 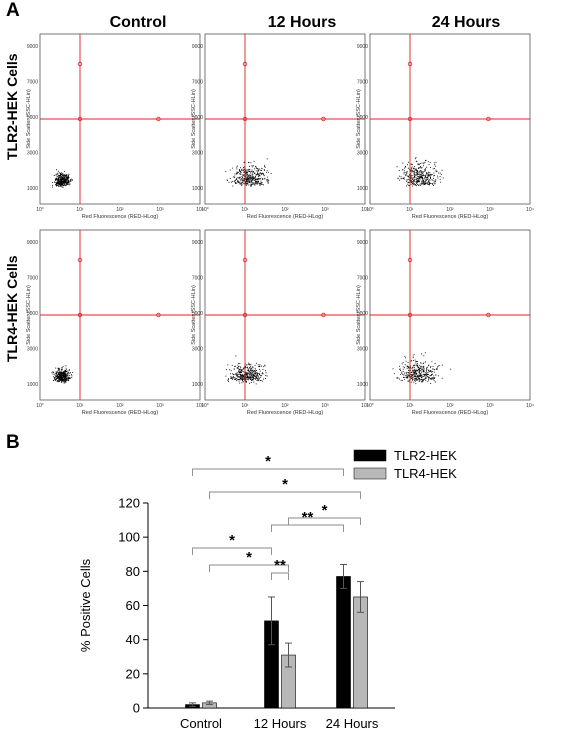 What do you see at coordinates (40, 406) in the screenshot?
I see `x-tick-label: 10°` at bounding box center [40, 406].